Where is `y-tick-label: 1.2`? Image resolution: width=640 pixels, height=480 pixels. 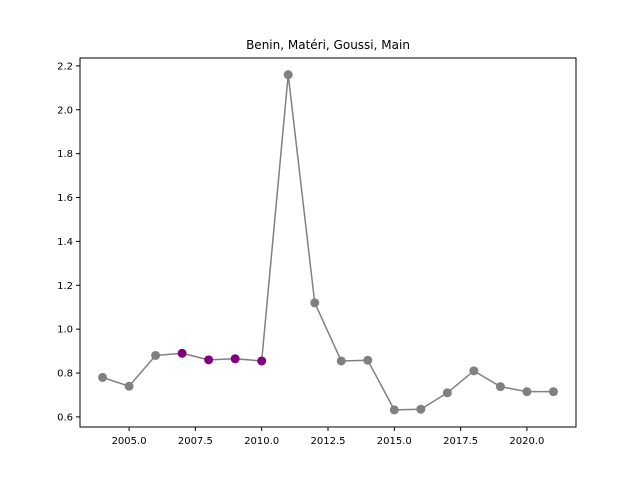 y-tick-label: 1.2 is located at coordinates (65, 286).